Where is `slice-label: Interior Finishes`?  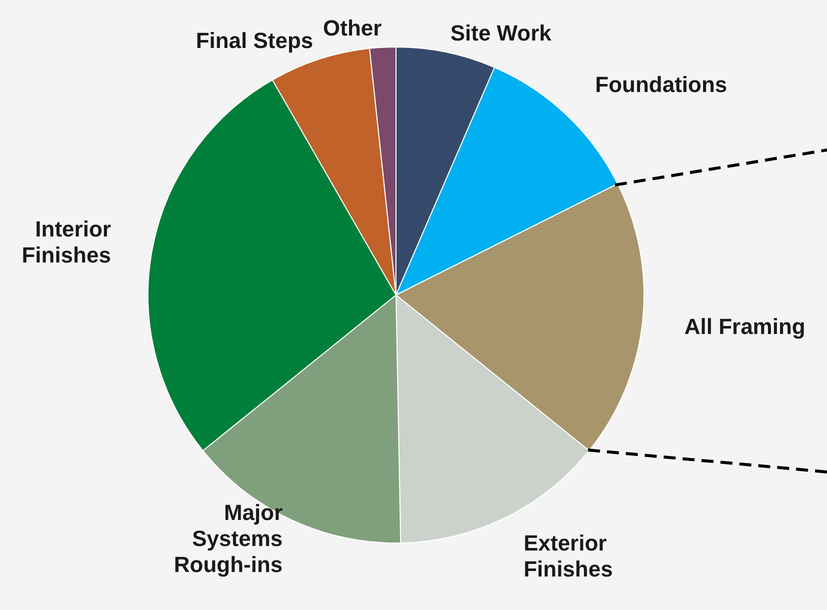
slice-label: Interior Finishes is located at coordinates (67, 242).